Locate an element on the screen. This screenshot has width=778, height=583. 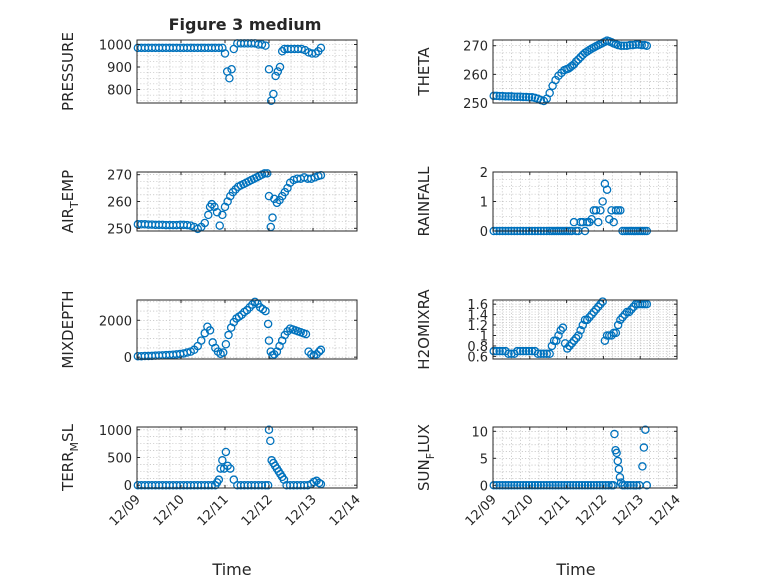
y-tick-label: 0 is located at coordinates (484, 486).